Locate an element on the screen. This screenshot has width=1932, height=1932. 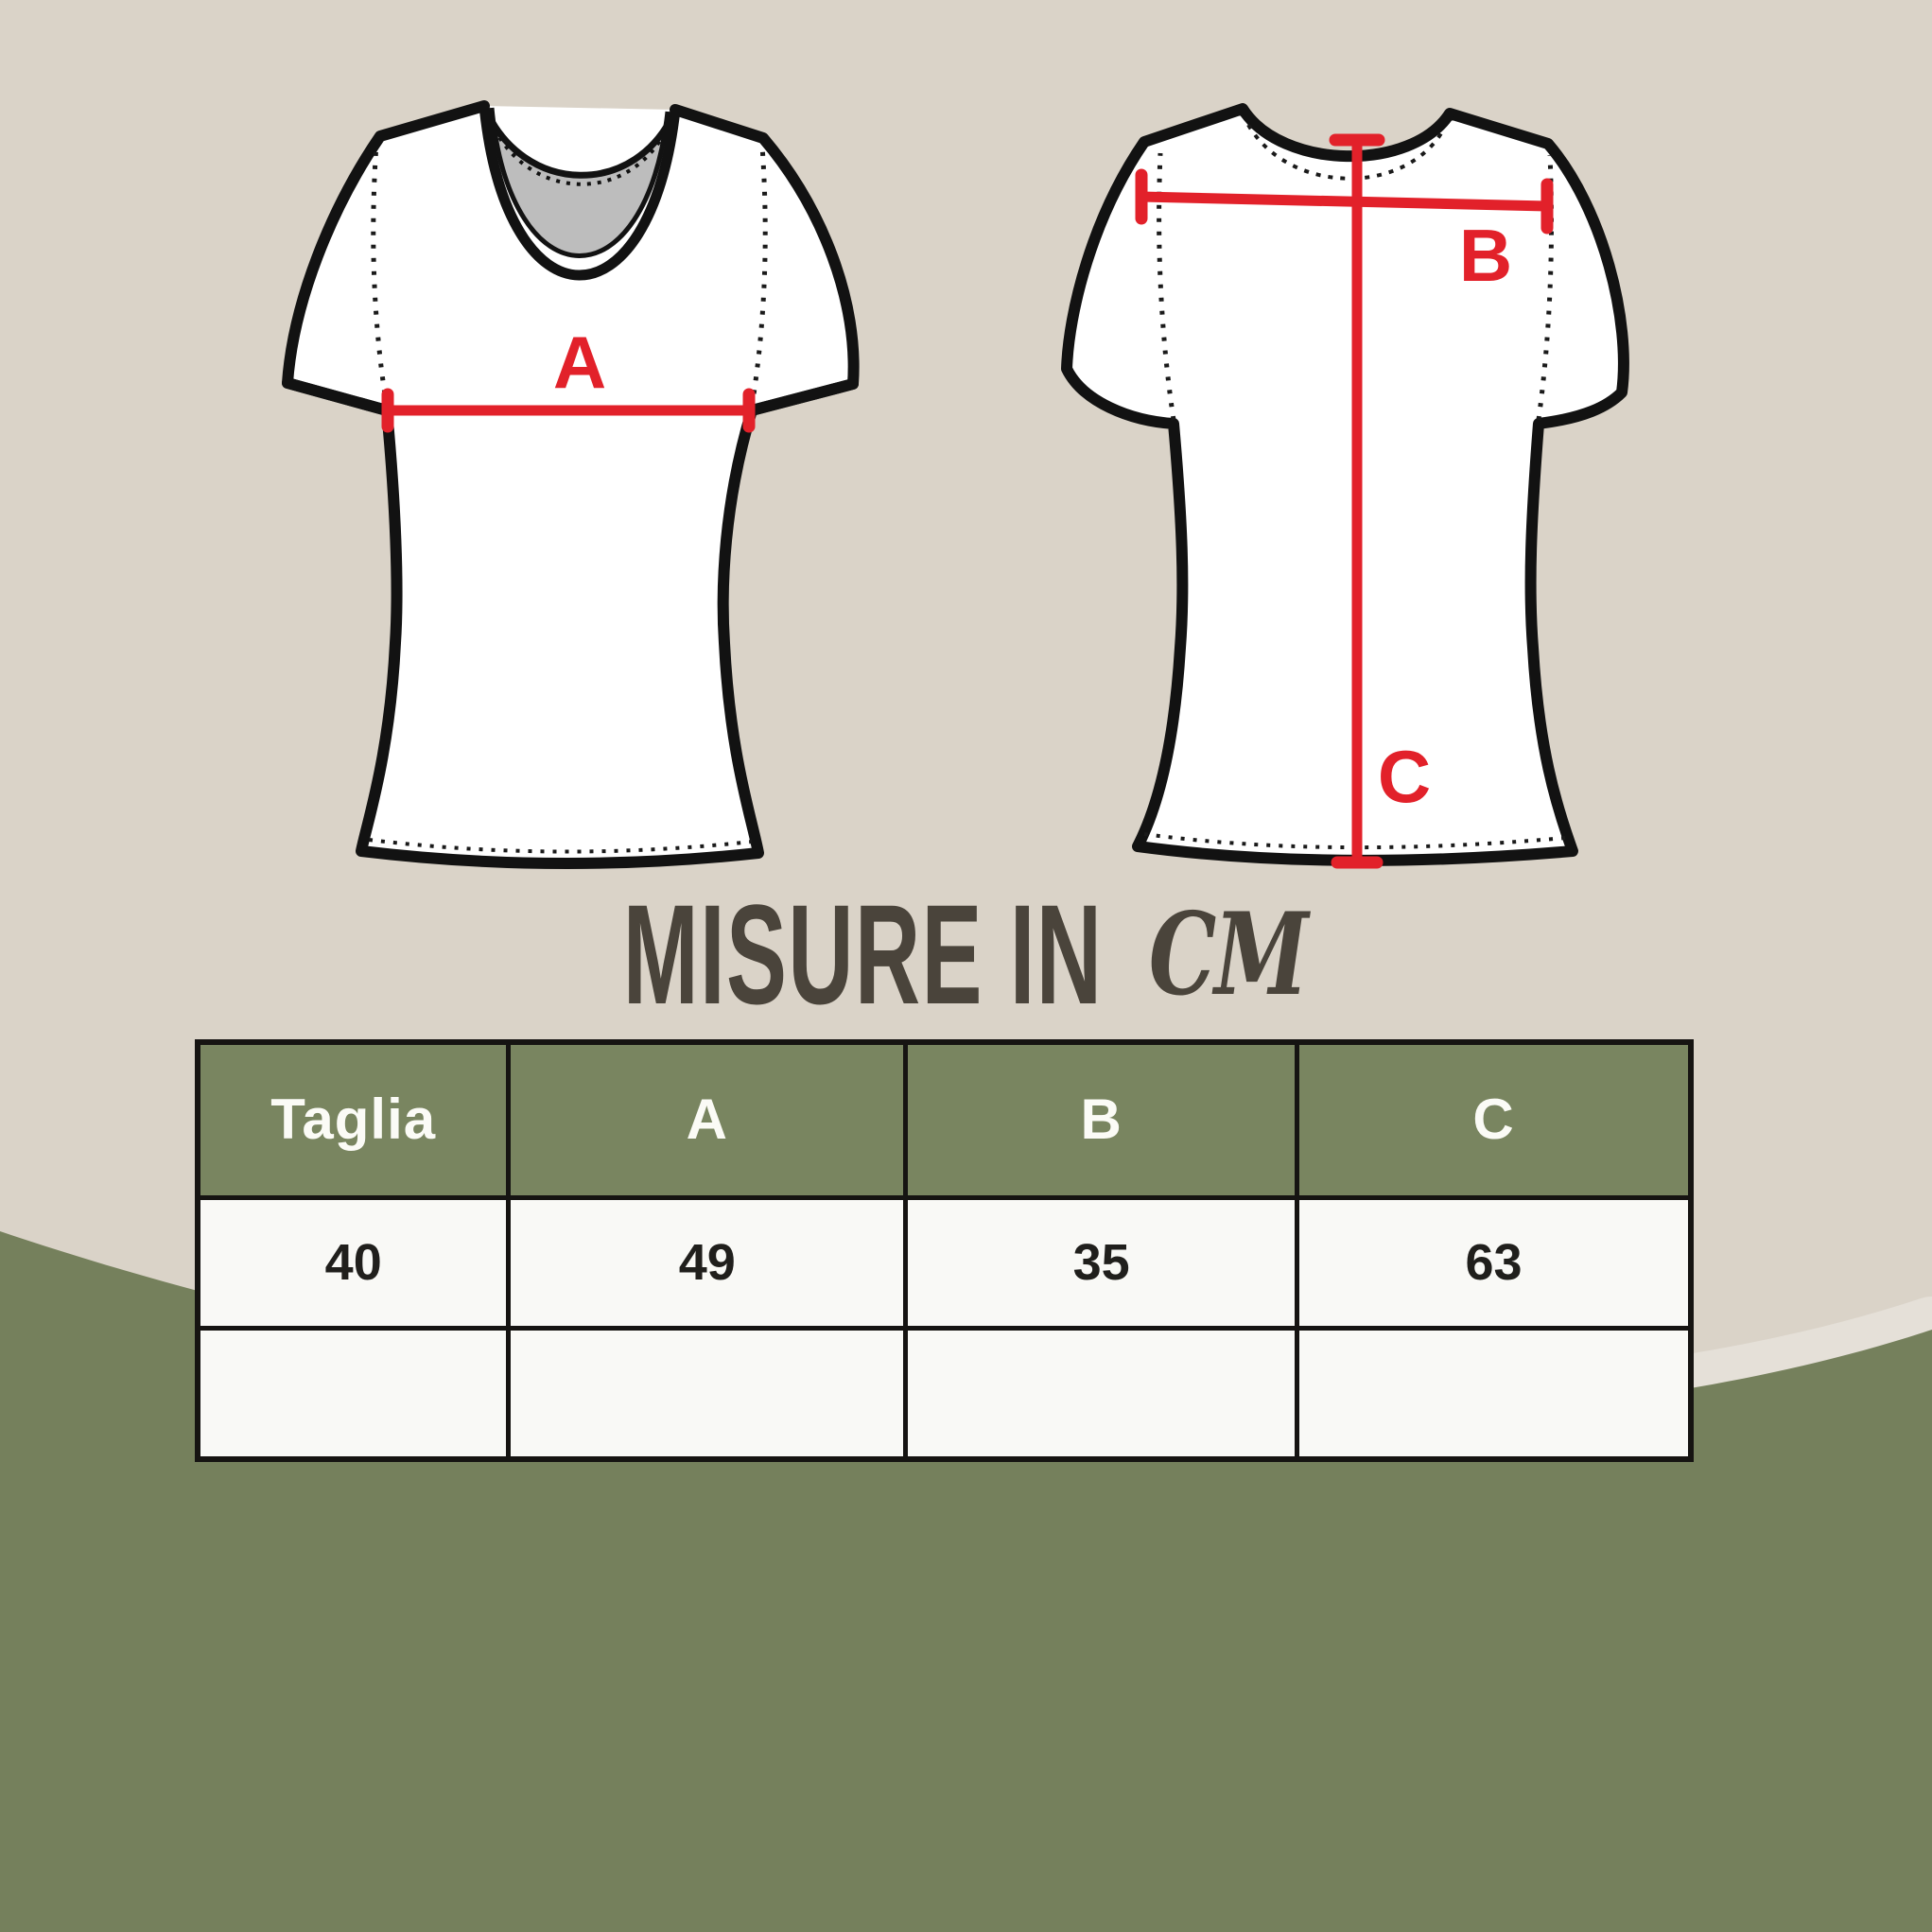
table-header-c: C is located at coordinates (1493, 1120).